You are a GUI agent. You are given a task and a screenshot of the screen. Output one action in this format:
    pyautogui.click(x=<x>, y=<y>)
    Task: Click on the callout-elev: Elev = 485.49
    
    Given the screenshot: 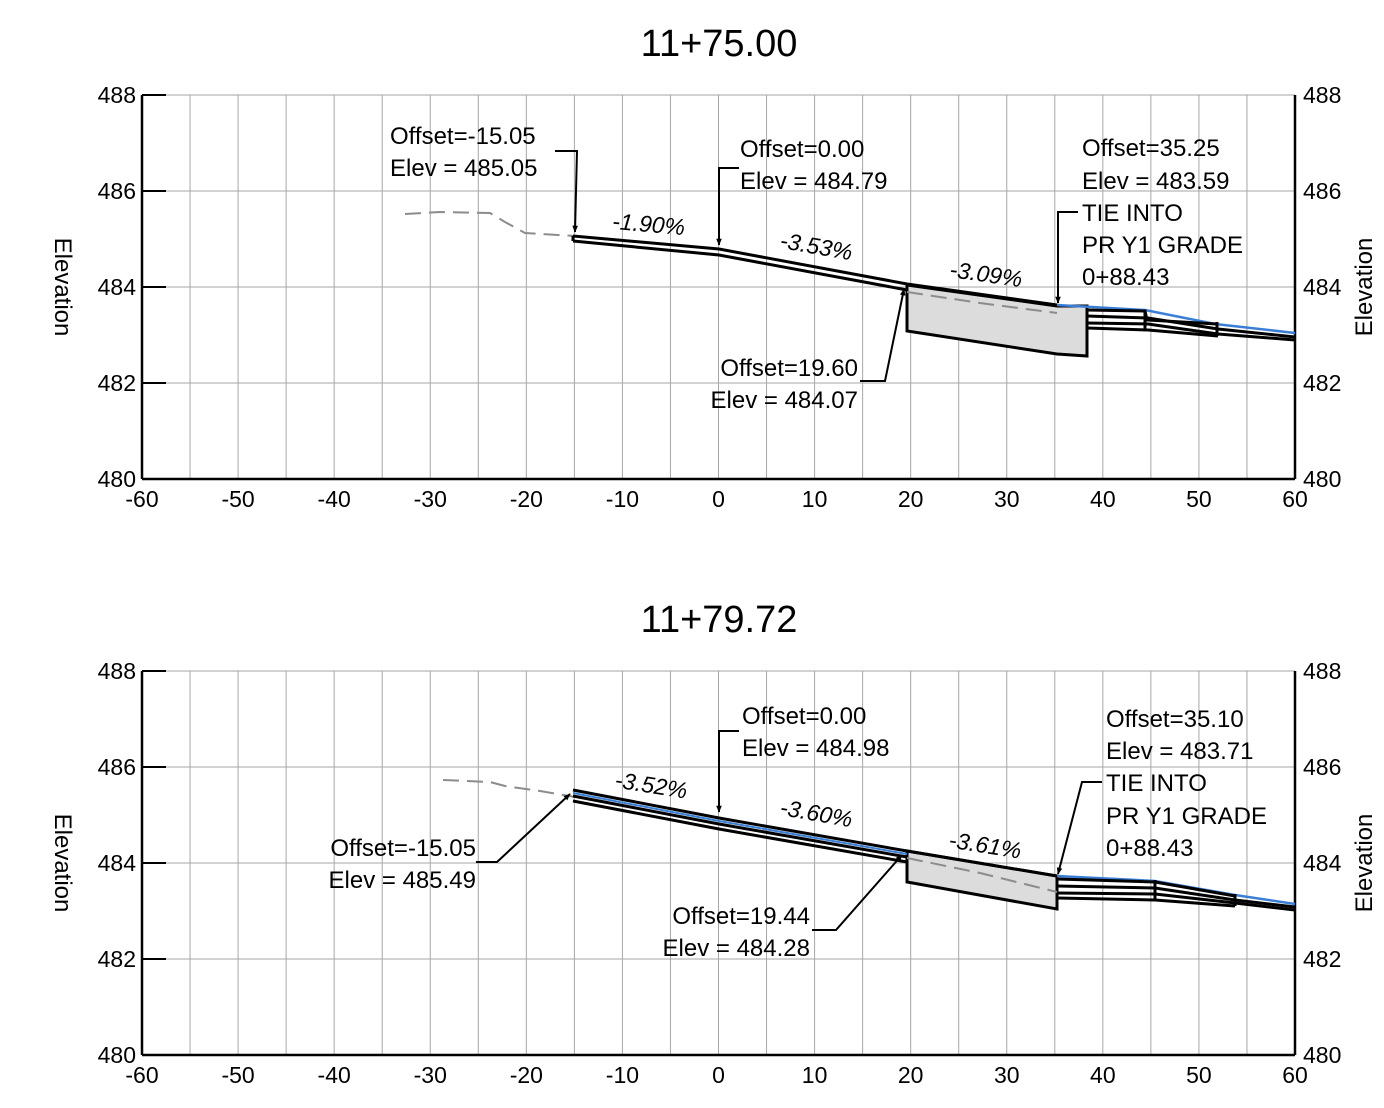 What is the action you would take?
    pyautogui.click(x=402, y=880)
    